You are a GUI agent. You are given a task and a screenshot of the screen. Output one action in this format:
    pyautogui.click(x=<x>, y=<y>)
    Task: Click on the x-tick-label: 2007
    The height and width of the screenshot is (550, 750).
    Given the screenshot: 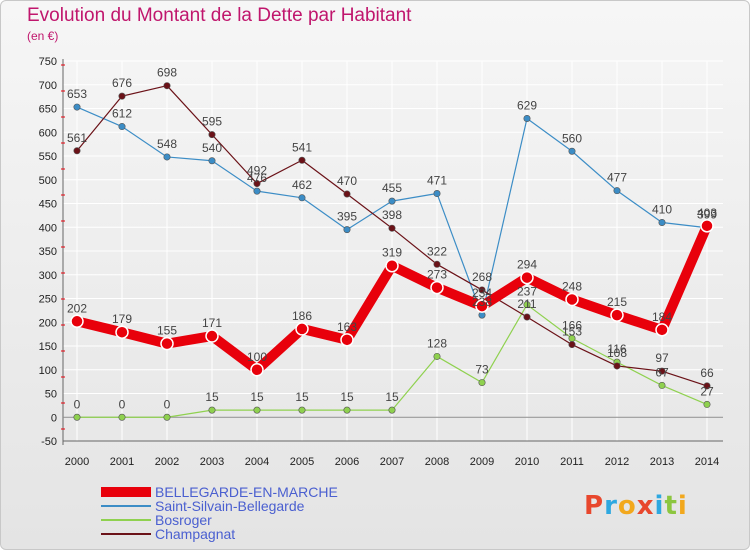 What is the action you would take?
    pyautogui.click(x=392, y=462)
    